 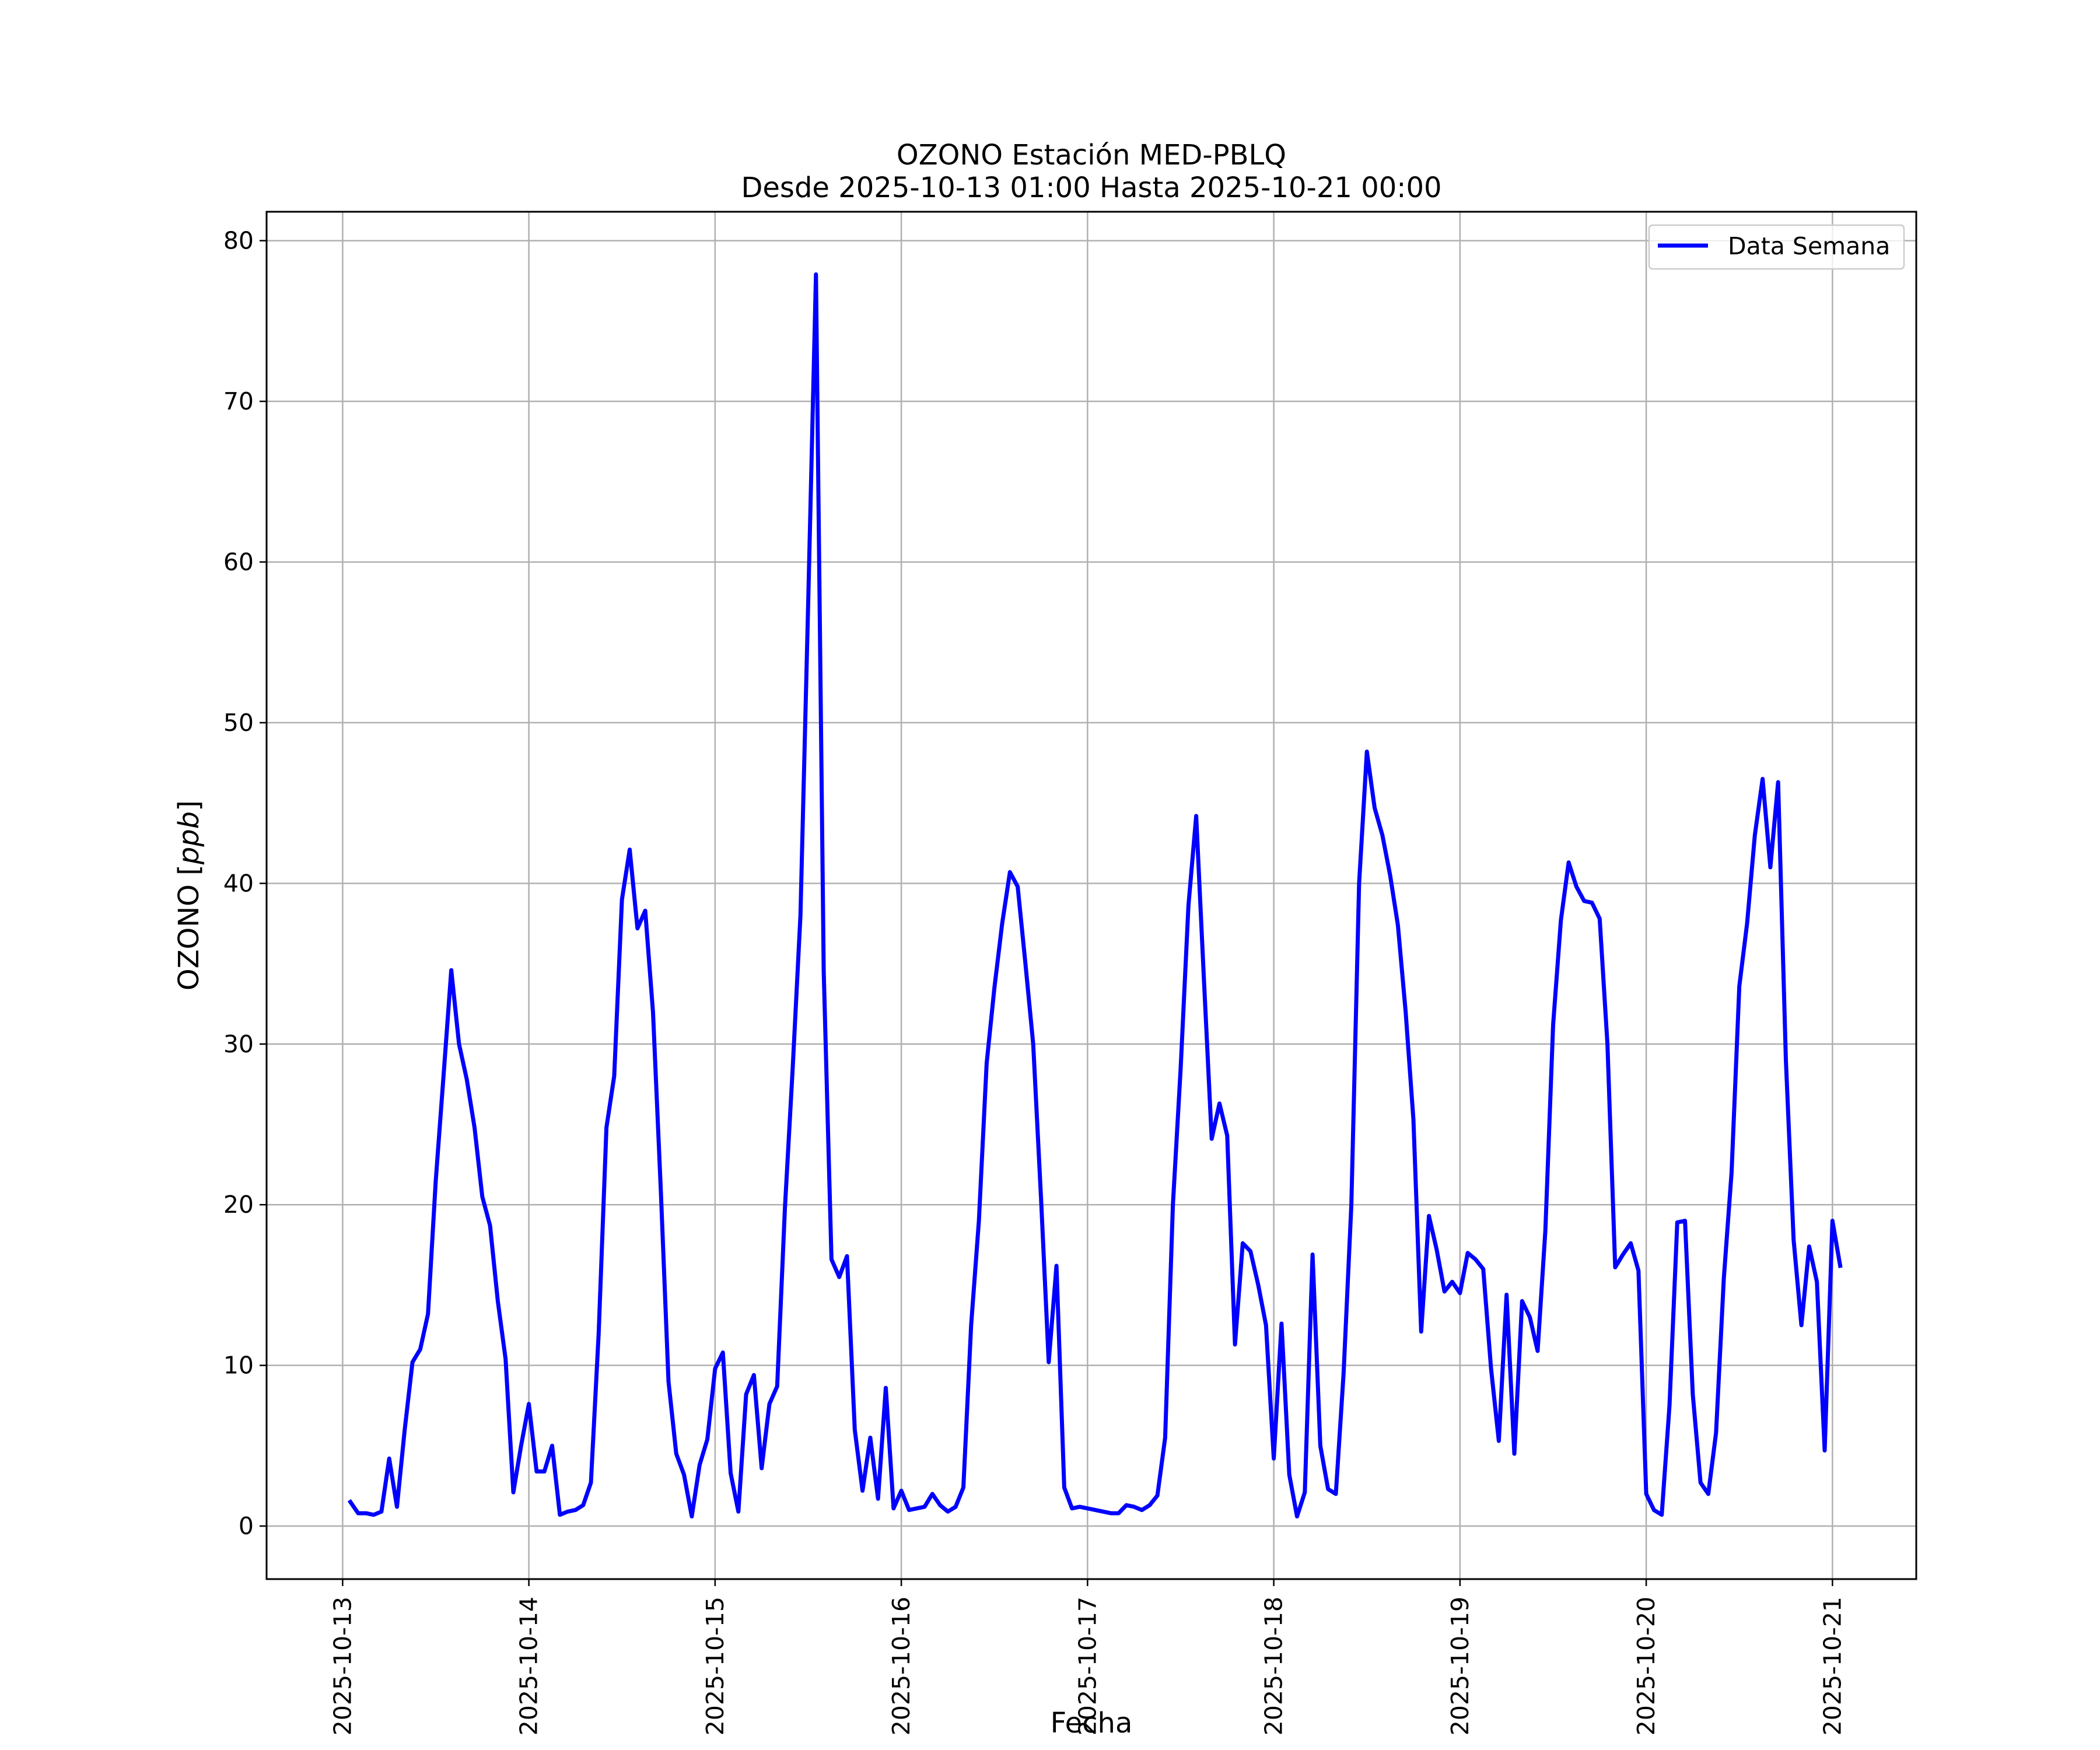 What do you see at coordinates (1460, 1666) in the screenshot?
I see `x-tick-label: 2025-10-19` at bounding box center [1460, 1666].